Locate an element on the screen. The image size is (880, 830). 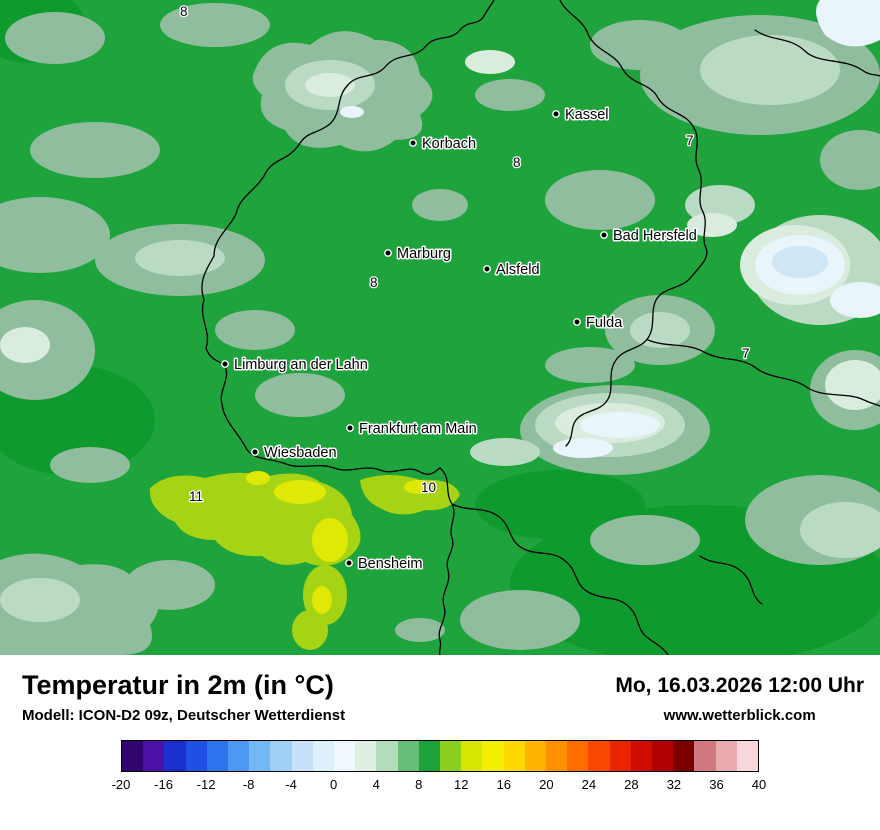
city-marker: Kassel is located at coordinates (581, 115).